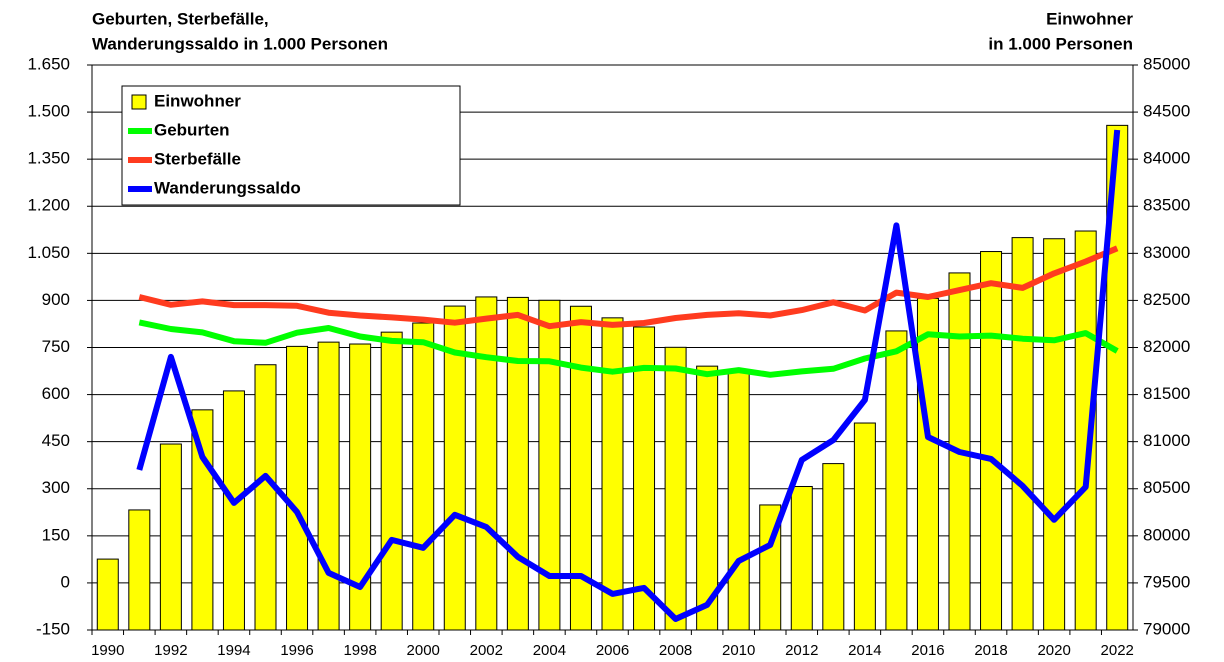 This screenshot has height=662, width=1224. What do you see at coordinates (48, 111) in the screenshot?
I see `y-tick-label: 1.500` at bounding box center [48, 111].